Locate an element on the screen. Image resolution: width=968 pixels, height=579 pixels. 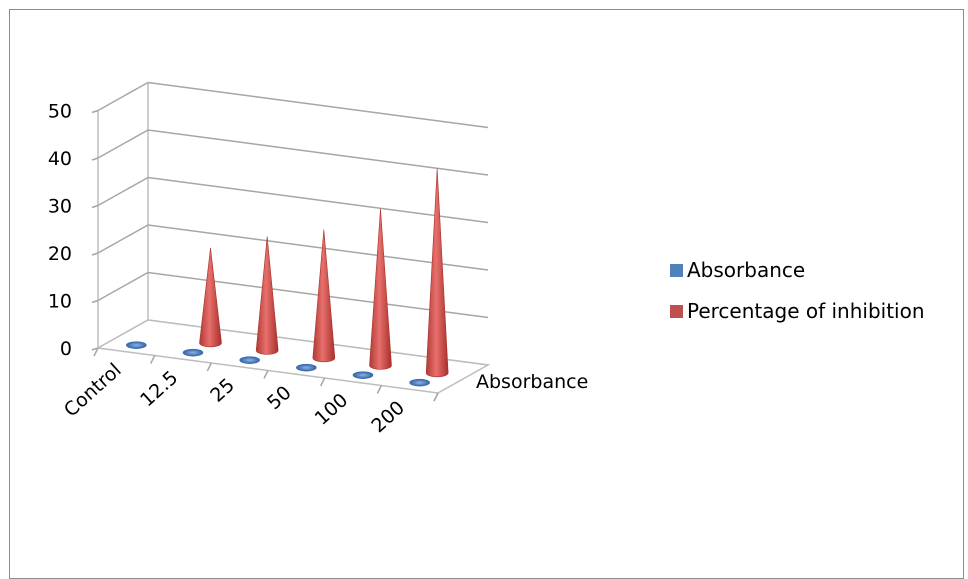
y-tick-label: 0 is located at coordinates (66, 349).